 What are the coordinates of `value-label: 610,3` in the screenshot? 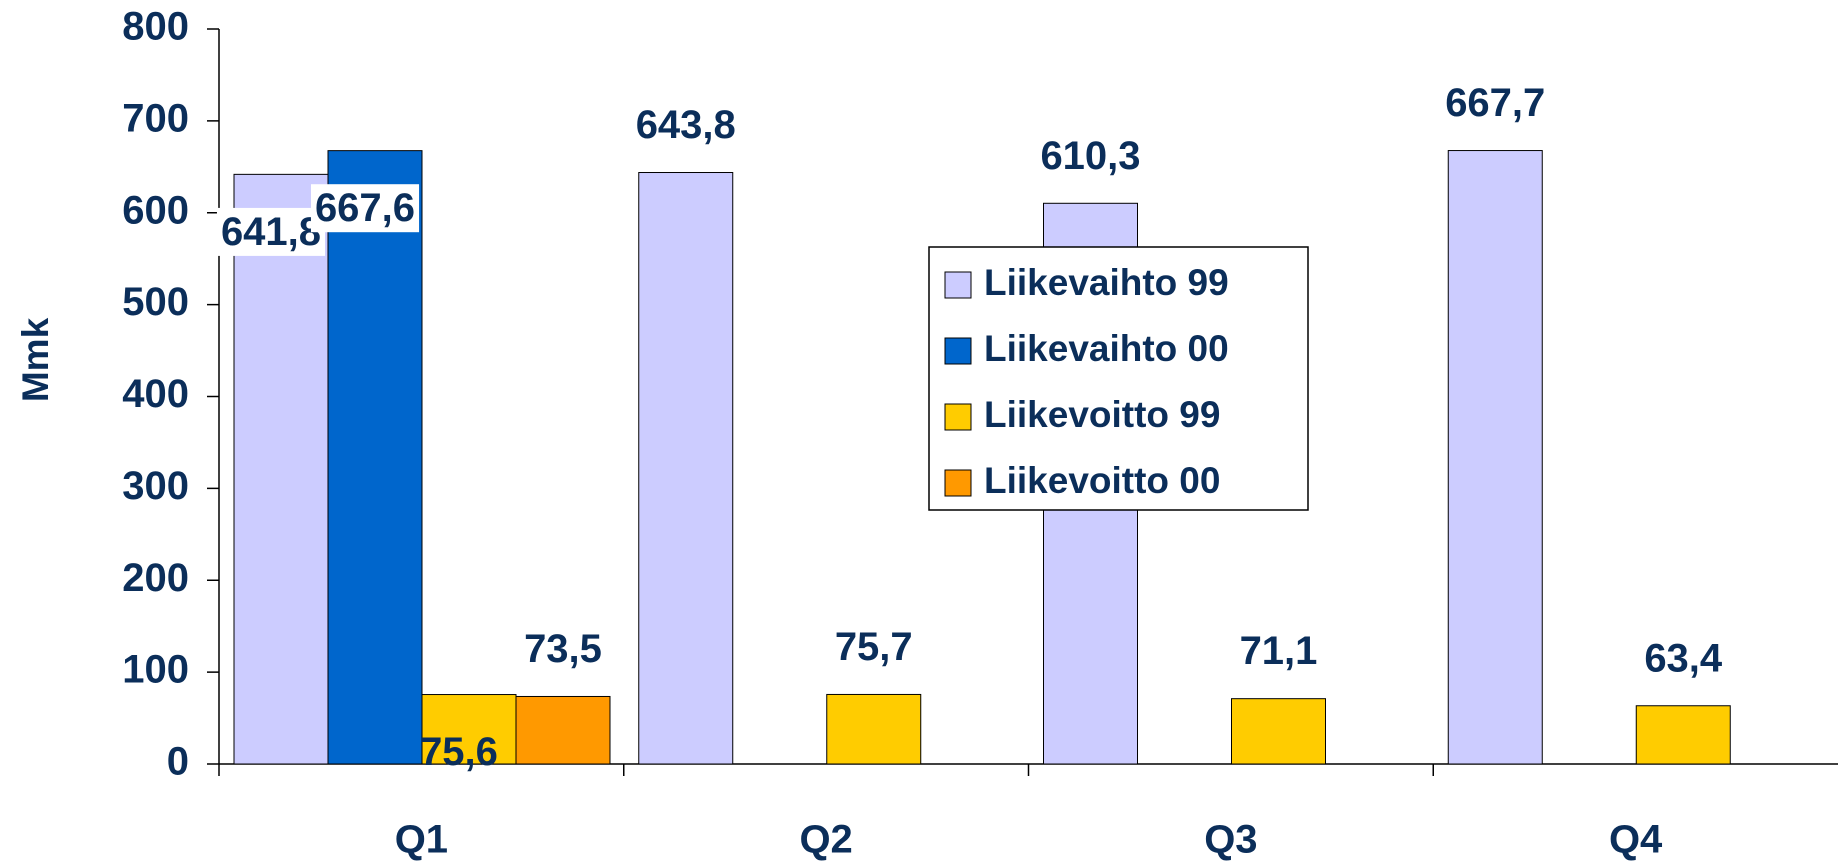 It's located at (1090, 156).